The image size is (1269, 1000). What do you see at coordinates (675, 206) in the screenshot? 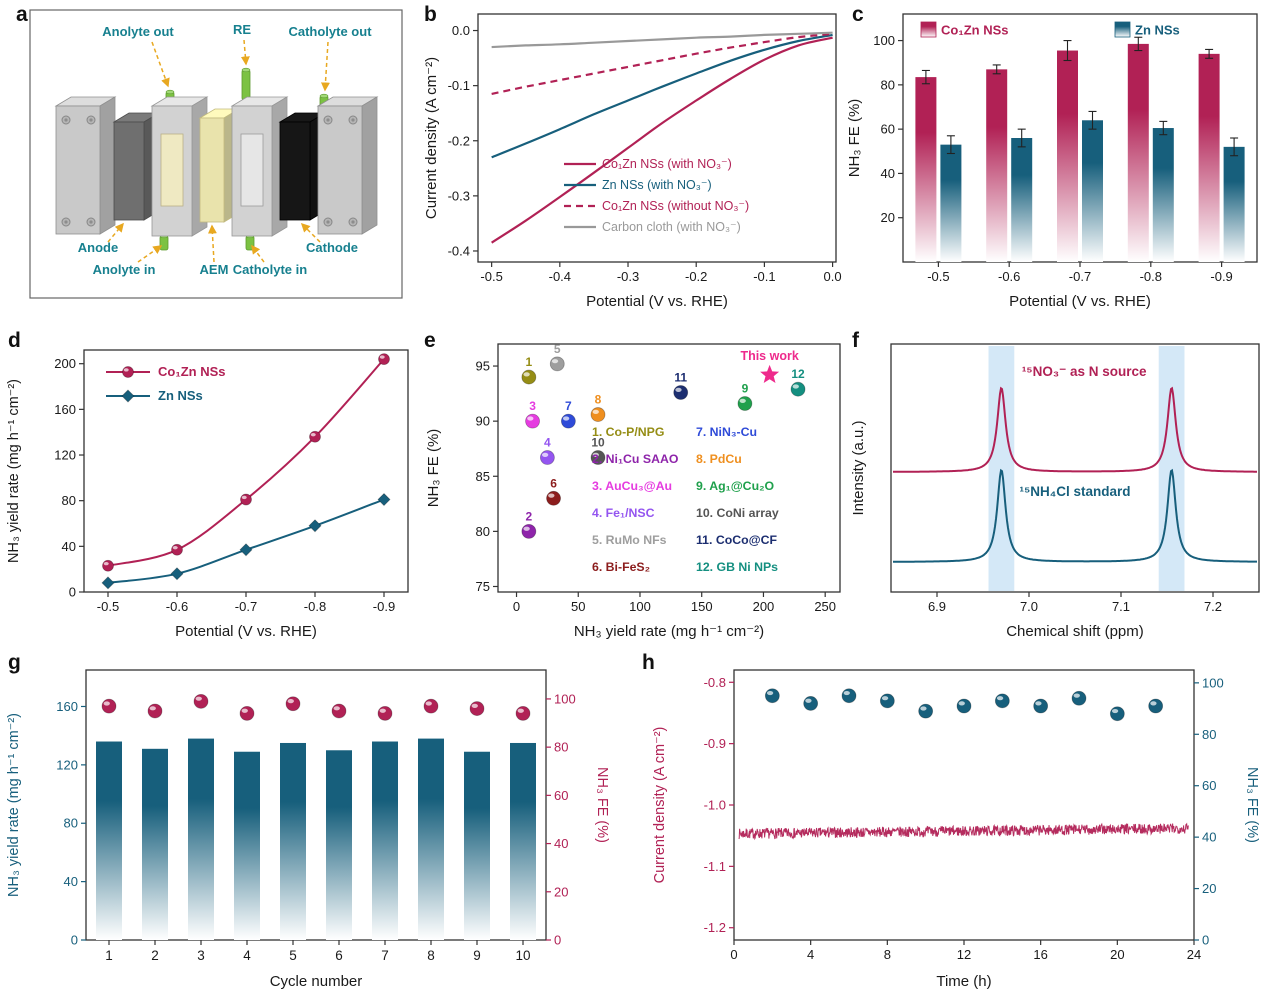
I see `svg-text: Co₁Zn NSs (without NO₃⁻)` at bounding box center [675, 206].